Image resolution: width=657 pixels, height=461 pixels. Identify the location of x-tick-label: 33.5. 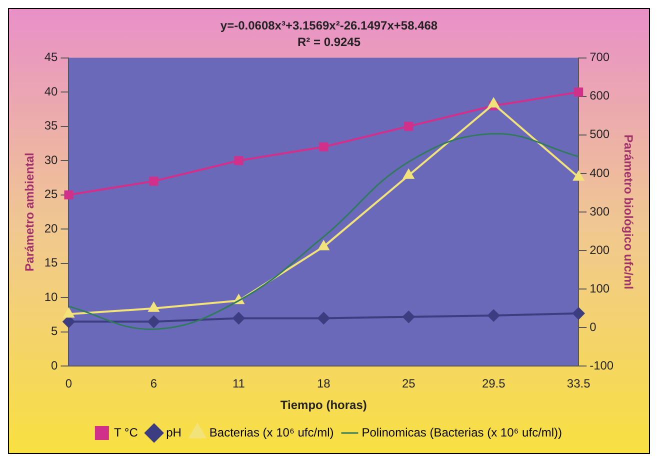
(578, 383).